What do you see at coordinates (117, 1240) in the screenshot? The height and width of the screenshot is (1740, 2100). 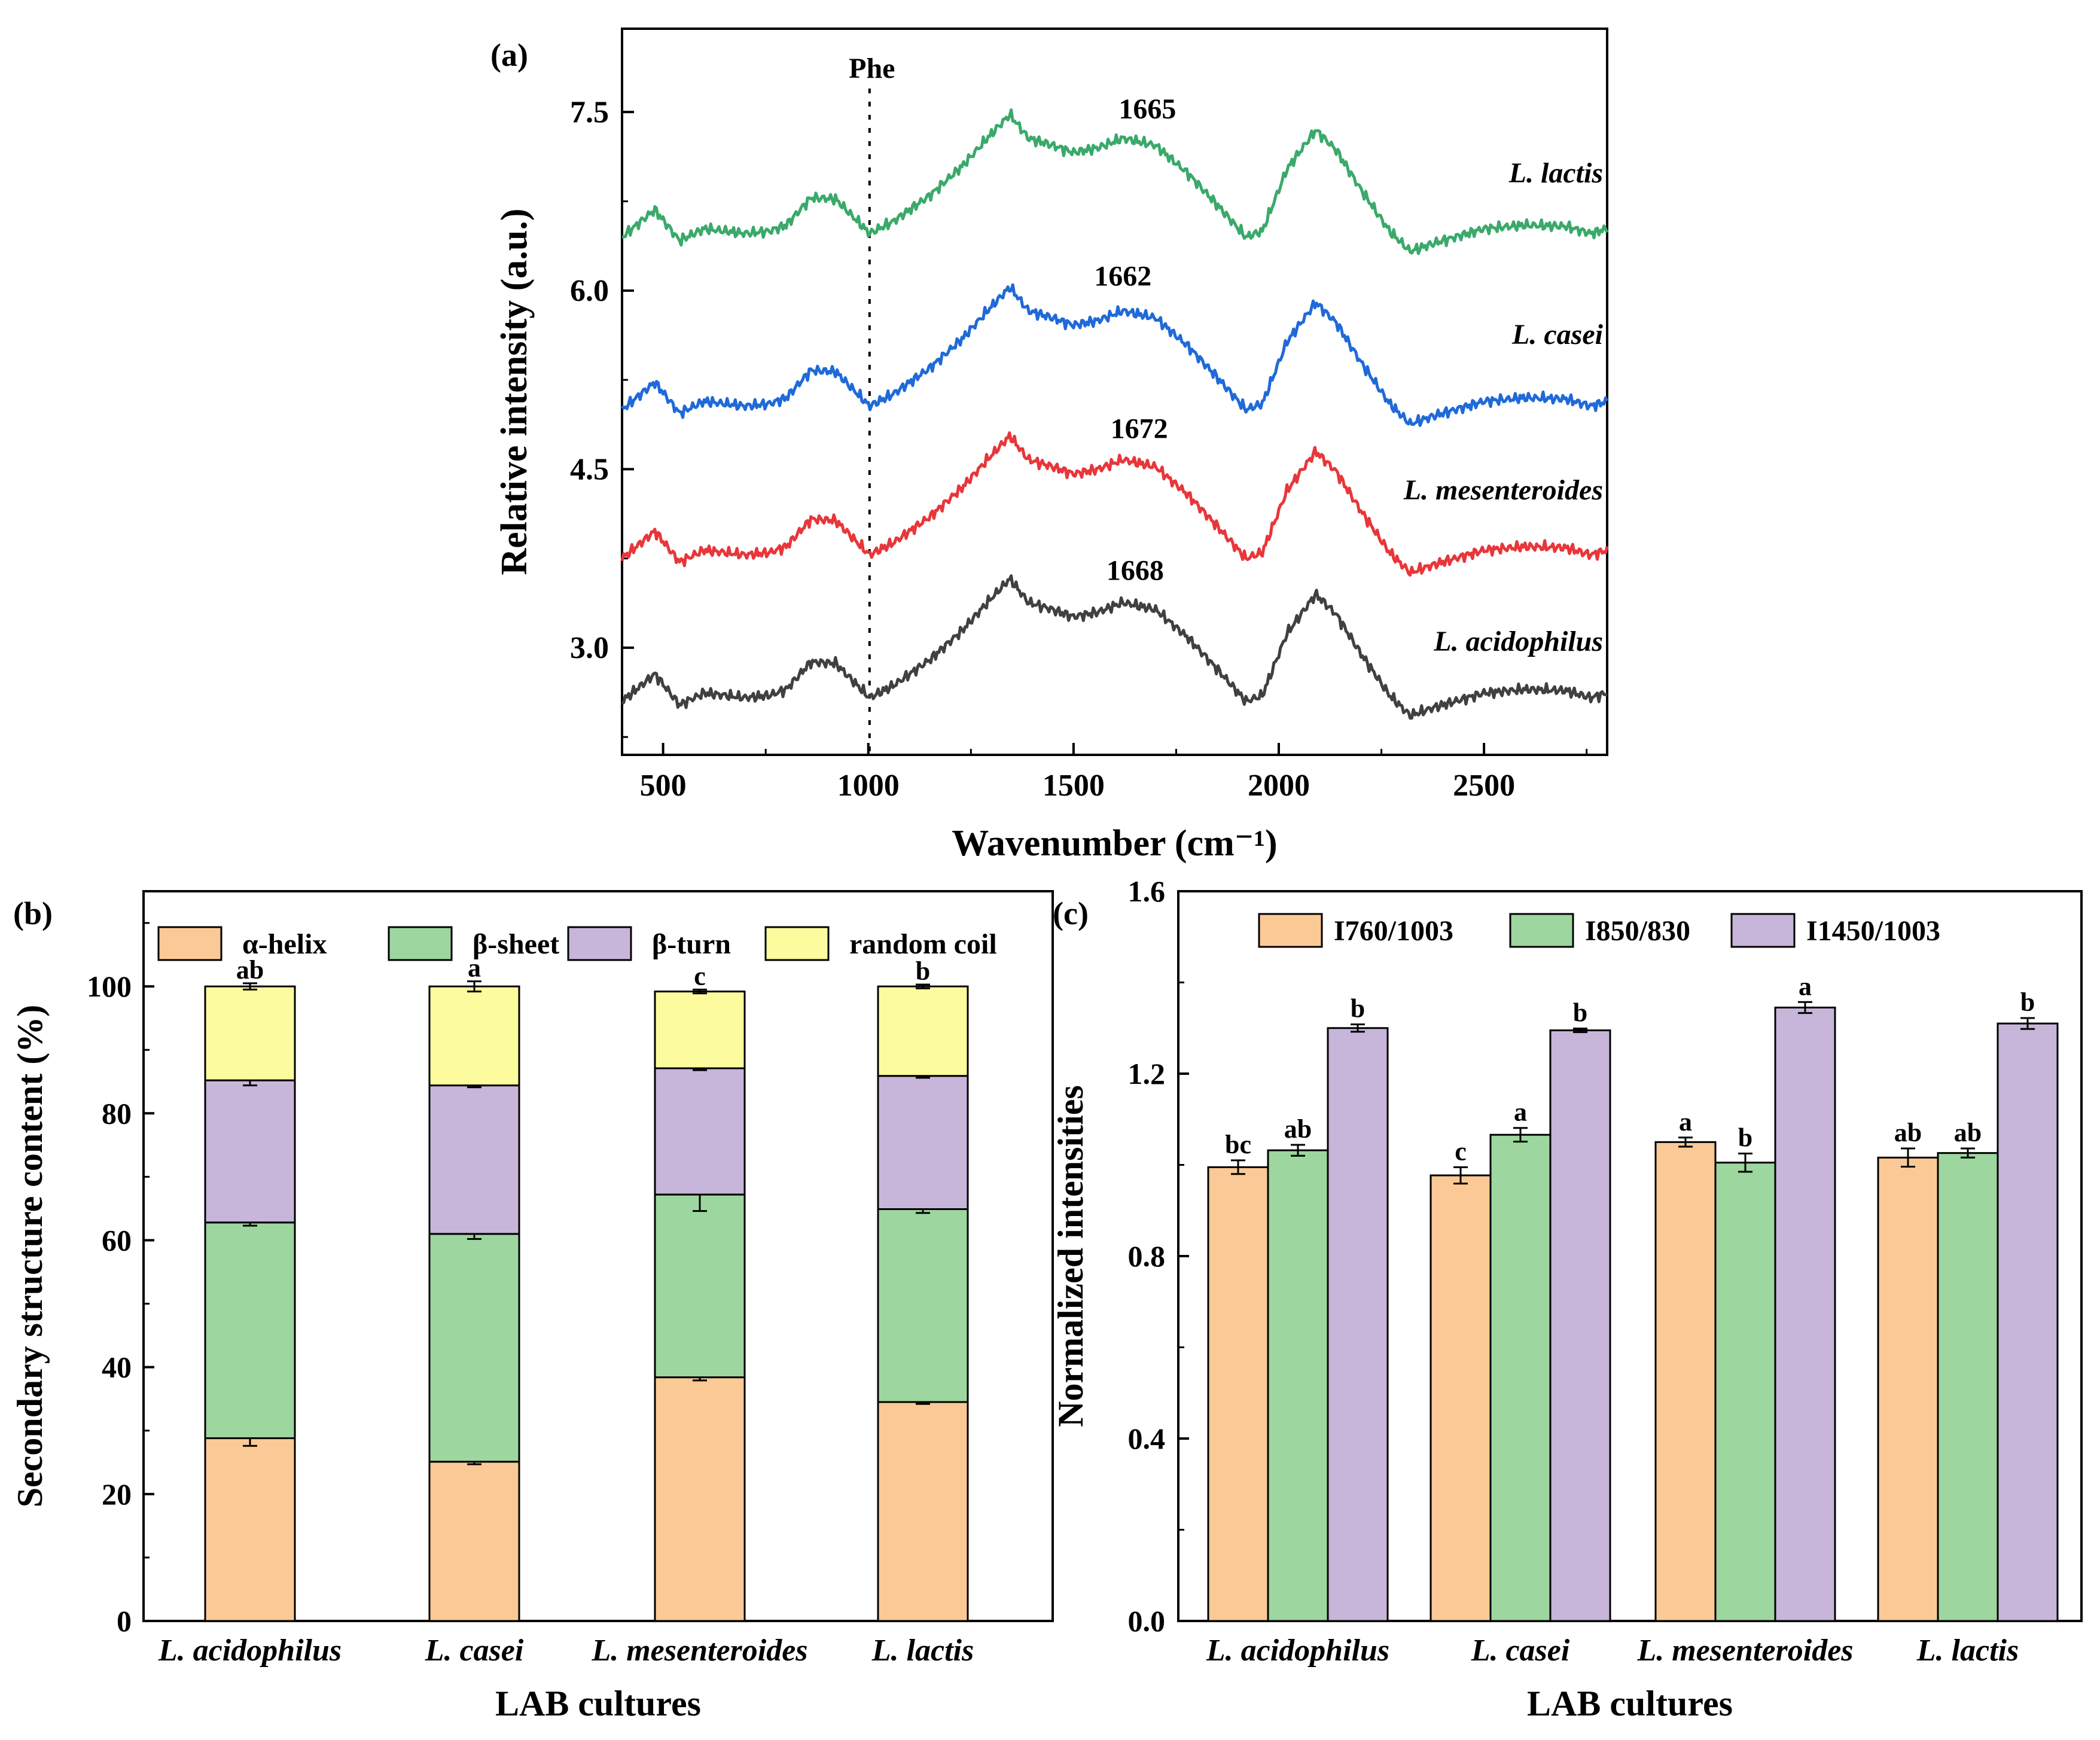 I see `panel-b-y-tick-label: 60` at bounding box center [117, 1240].